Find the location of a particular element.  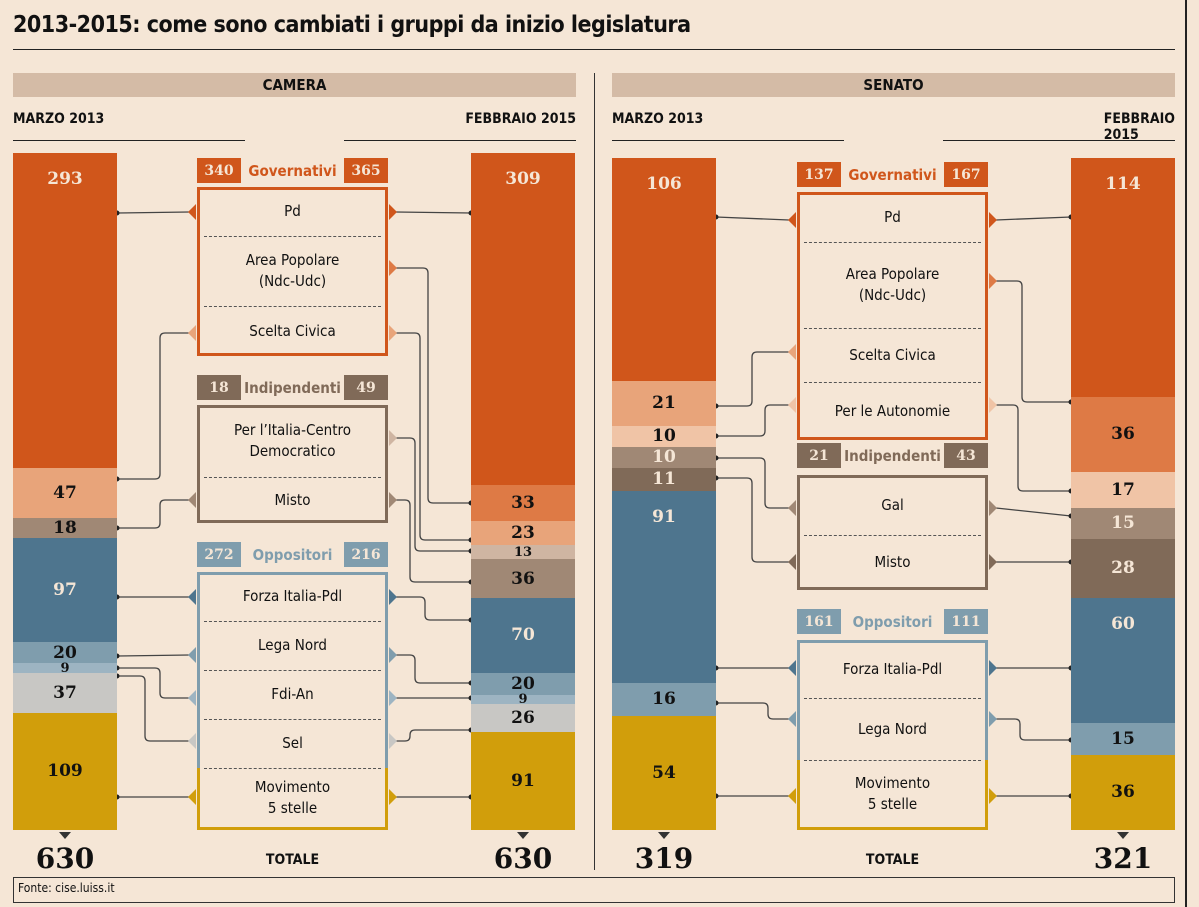

group-name: Indipendenti is located at coordinates (292, 387).